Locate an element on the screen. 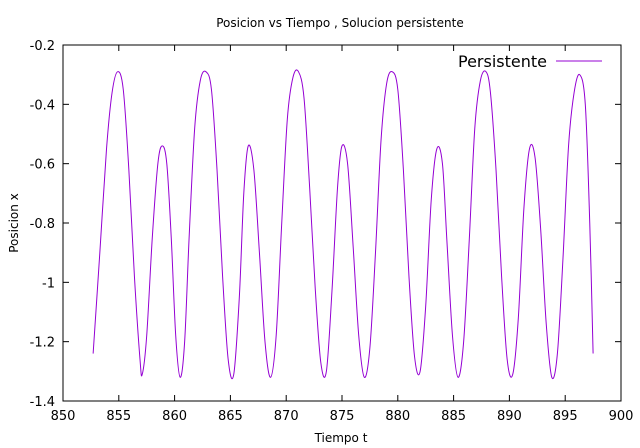  x-axis-label: Tiempo t is located at coordinates (341, 438).